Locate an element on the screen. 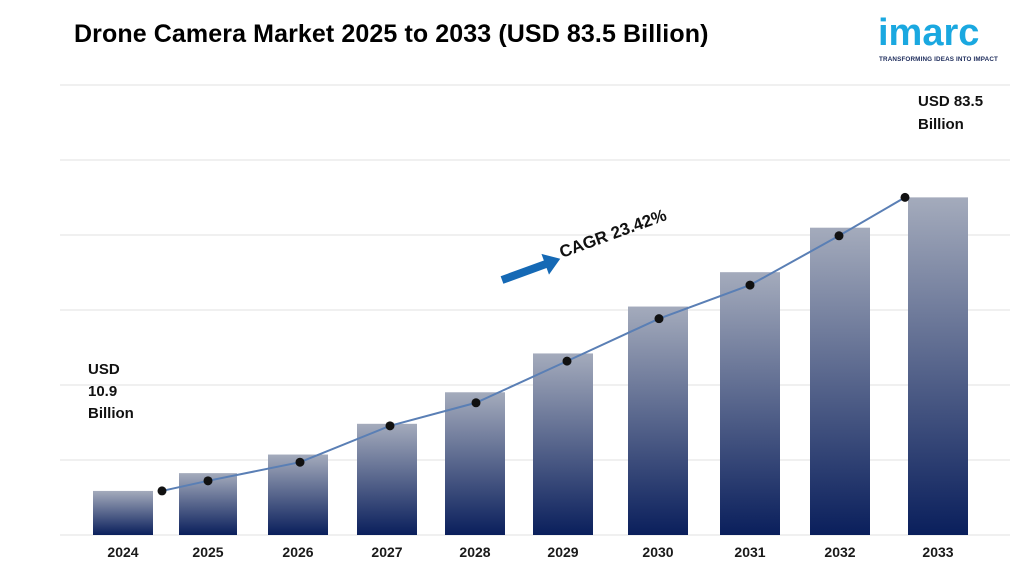 The image size is (1024, 576). cagr-arrow is located at coordinates (530, 268).